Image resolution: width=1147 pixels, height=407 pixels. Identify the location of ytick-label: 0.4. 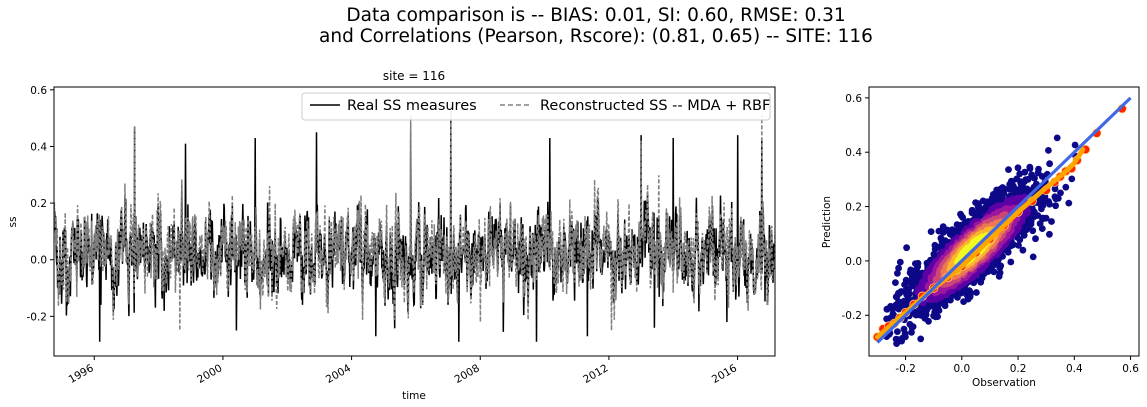
(38, 147).